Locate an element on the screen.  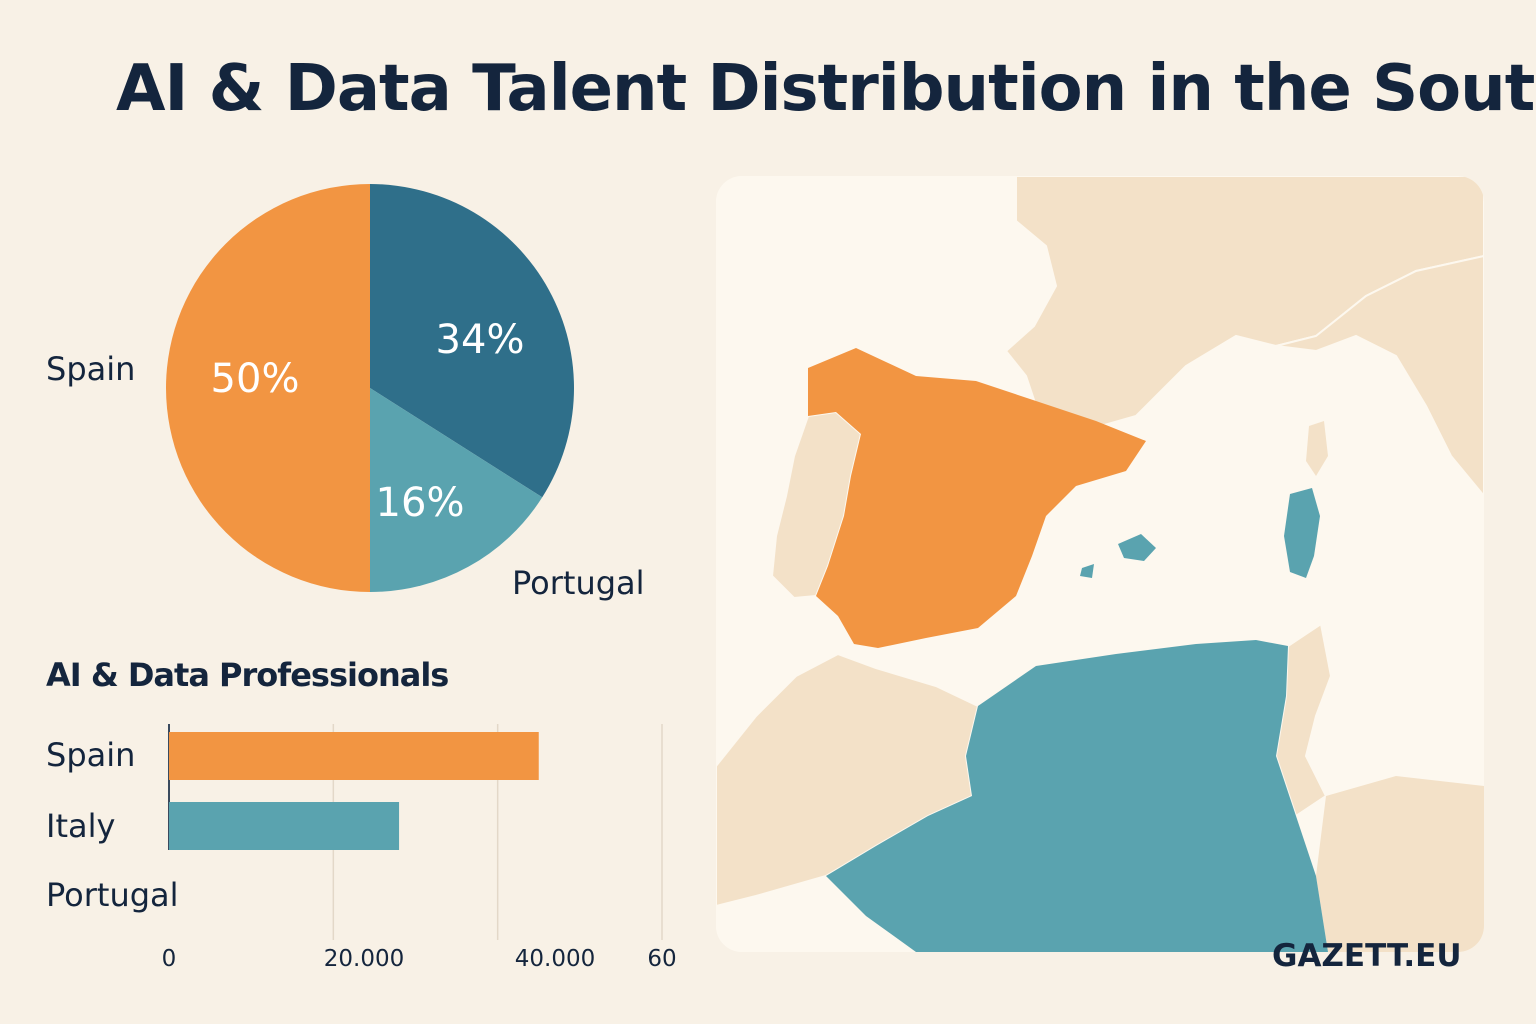
bar-category-portugal: Portugal is located at coordinates (112, 895).